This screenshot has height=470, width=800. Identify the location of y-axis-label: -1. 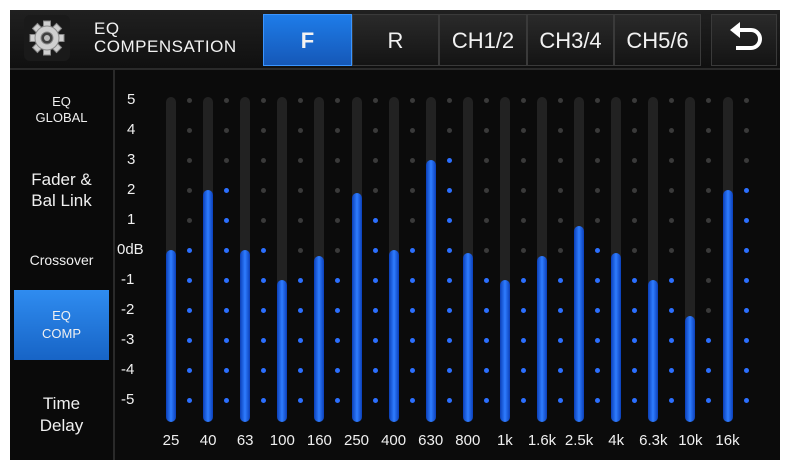
(128, 279).